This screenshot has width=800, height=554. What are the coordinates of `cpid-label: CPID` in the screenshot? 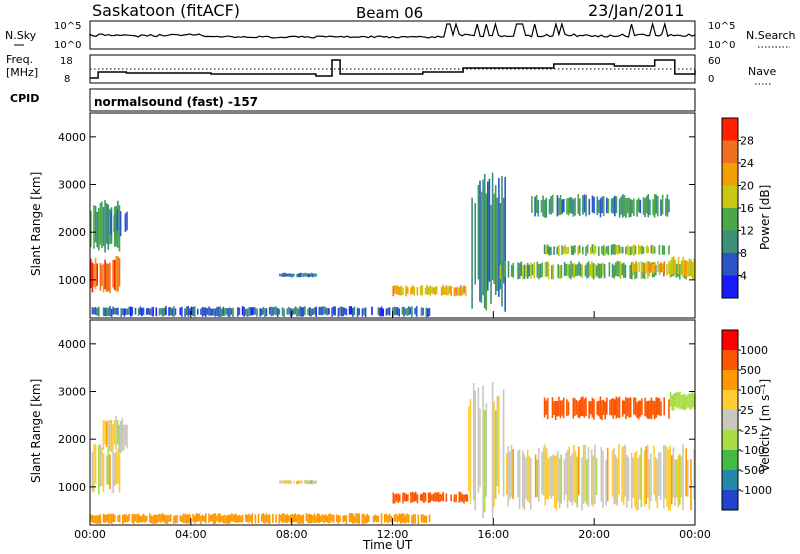 It's located at (24, 98).